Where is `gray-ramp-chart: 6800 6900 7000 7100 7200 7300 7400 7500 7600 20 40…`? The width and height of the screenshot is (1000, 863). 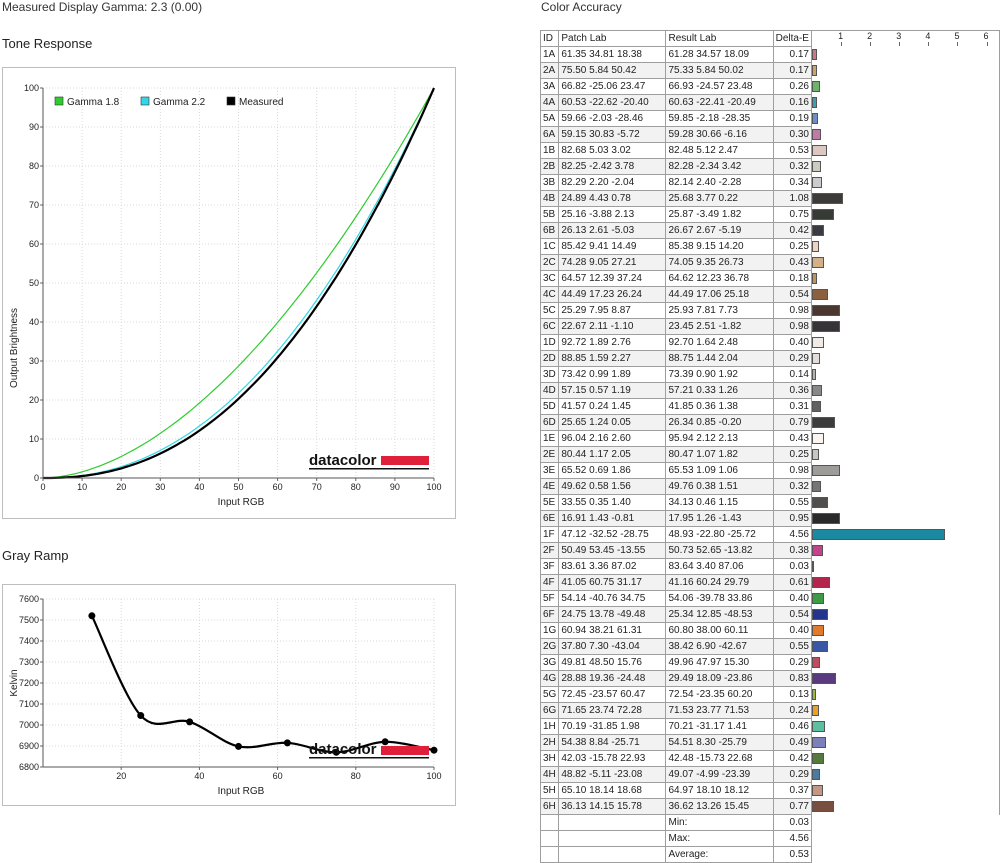 gray-ramp-chart: 6800 6900 7000 7100 7200 7300 7400 7500 7600 20 40… is located at coordinates (229, 695).